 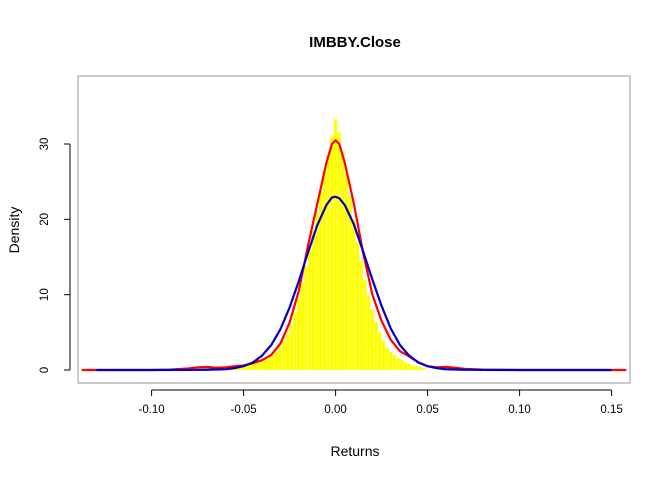 What do you see at coordinates (243, 410) in the screenshot?
I see `x-tick-label: -0.05` at bounding box center [243, 410].